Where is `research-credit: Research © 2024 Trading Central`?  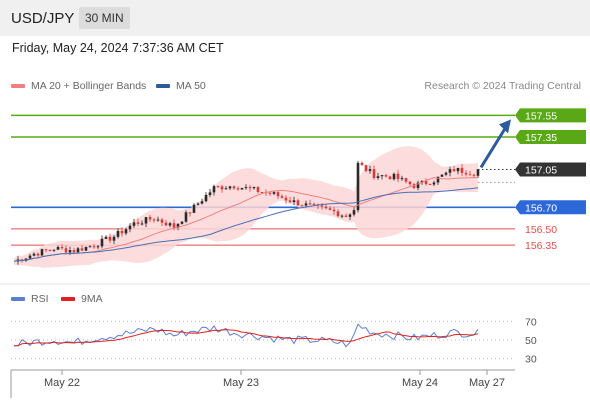 research-credit: Research © 2024 Trading Central is located at coordinates (502, 86).